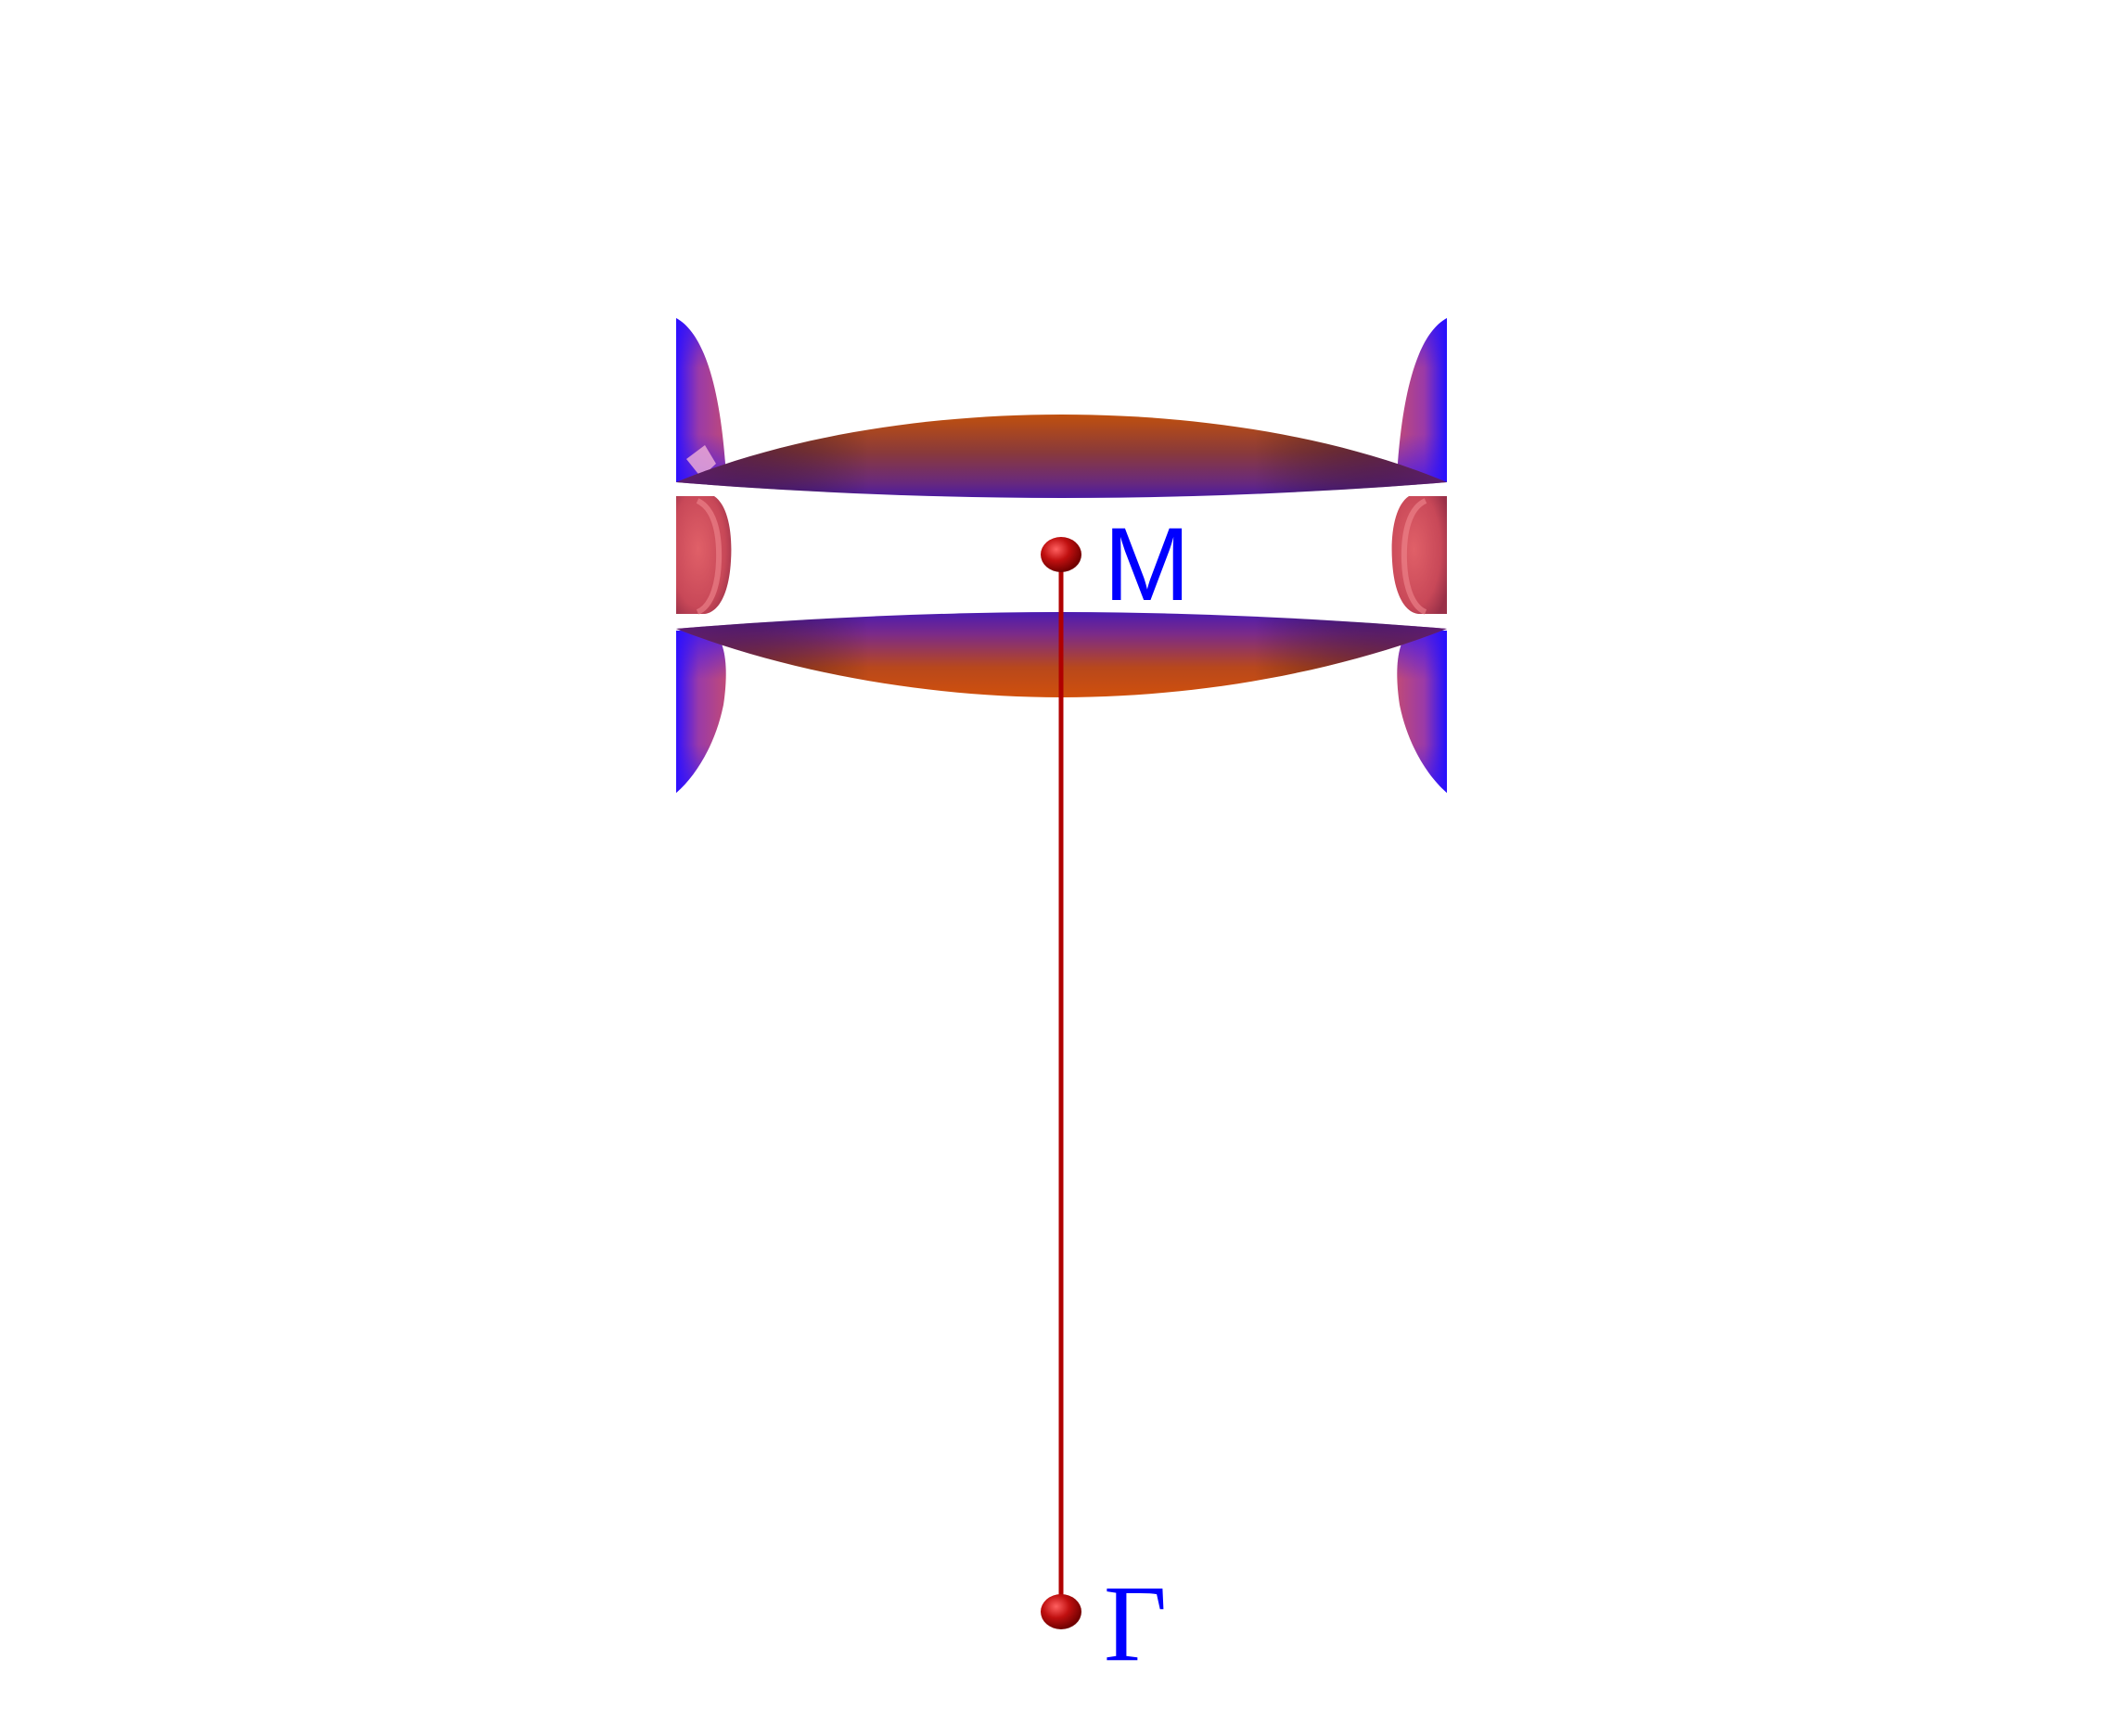  Describe the element at coordinates (1061, 554) in the screenshot. I see `m-point-marker` at that location.